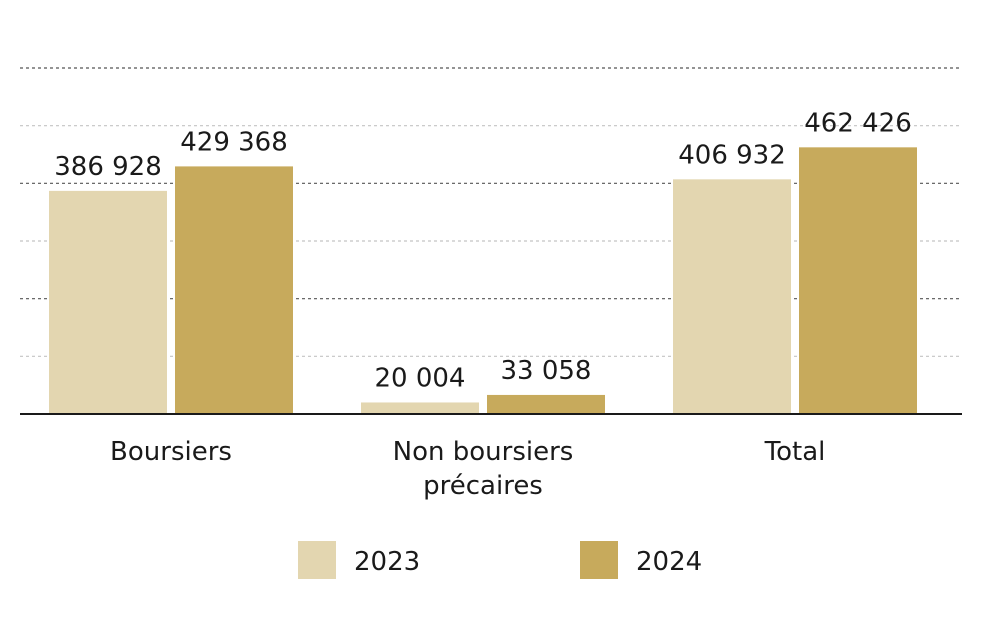  What do you see at coordinates (500, 560) in the screenshot?
I see `legend: 2023 2024` at bounding box center [500, 560].